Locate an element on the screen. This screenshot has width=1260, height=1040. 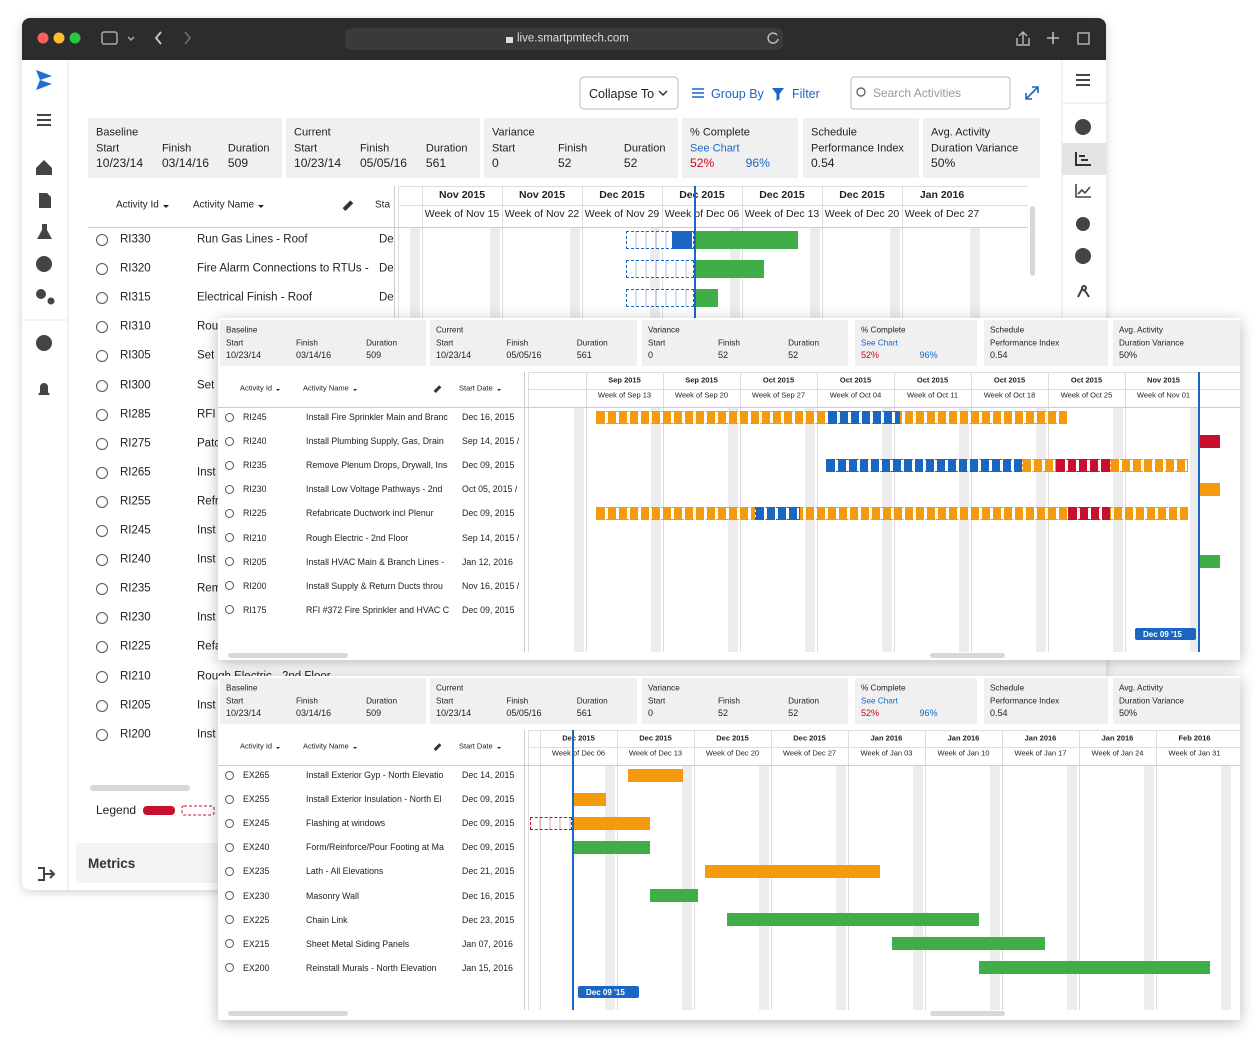
gear-icon is located at coordinates (1083, 224).